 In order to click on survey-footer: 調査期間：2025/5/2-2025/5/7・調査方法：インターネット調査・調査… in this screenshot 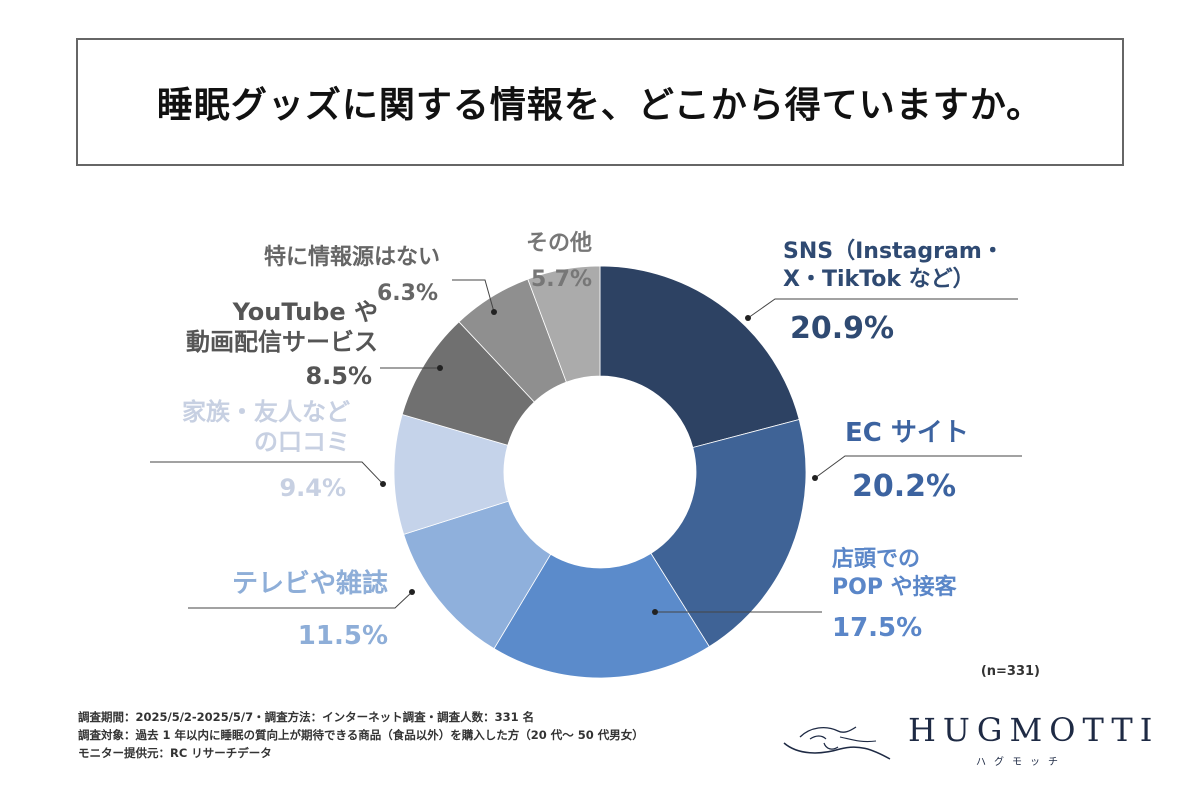, I will do `click(361, 735)`.